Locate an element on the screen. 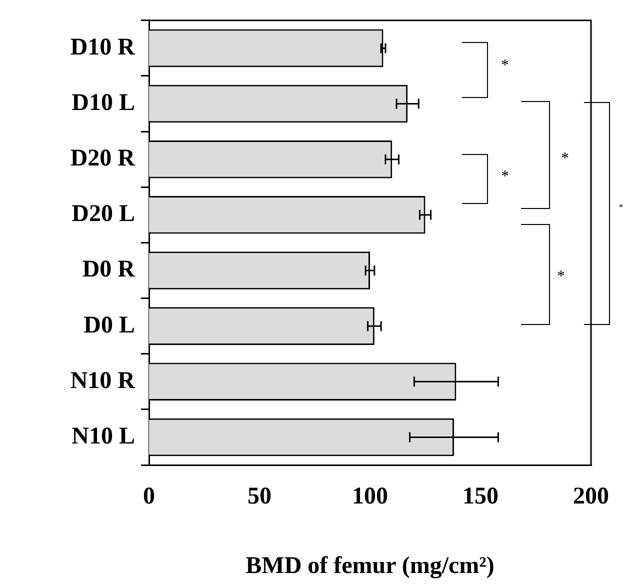 The height and width of the screenshot is (585, 626). y-tick-label: D10 R is located at coordinates (103, 47).